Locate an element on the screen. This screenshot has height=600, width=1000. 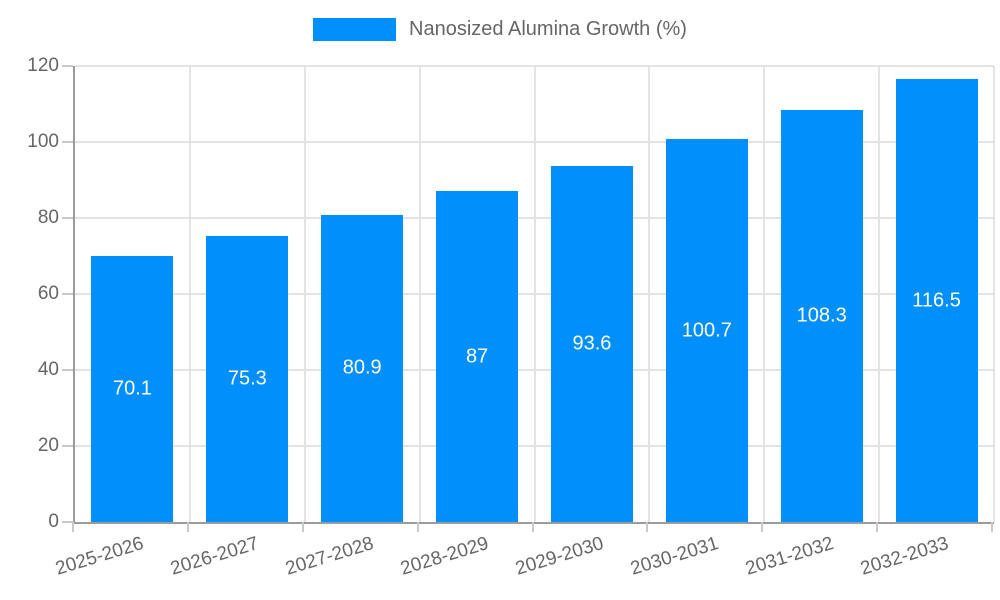
x-axis-tick-label: 2032-2033 is located at coordinates (904, 556).